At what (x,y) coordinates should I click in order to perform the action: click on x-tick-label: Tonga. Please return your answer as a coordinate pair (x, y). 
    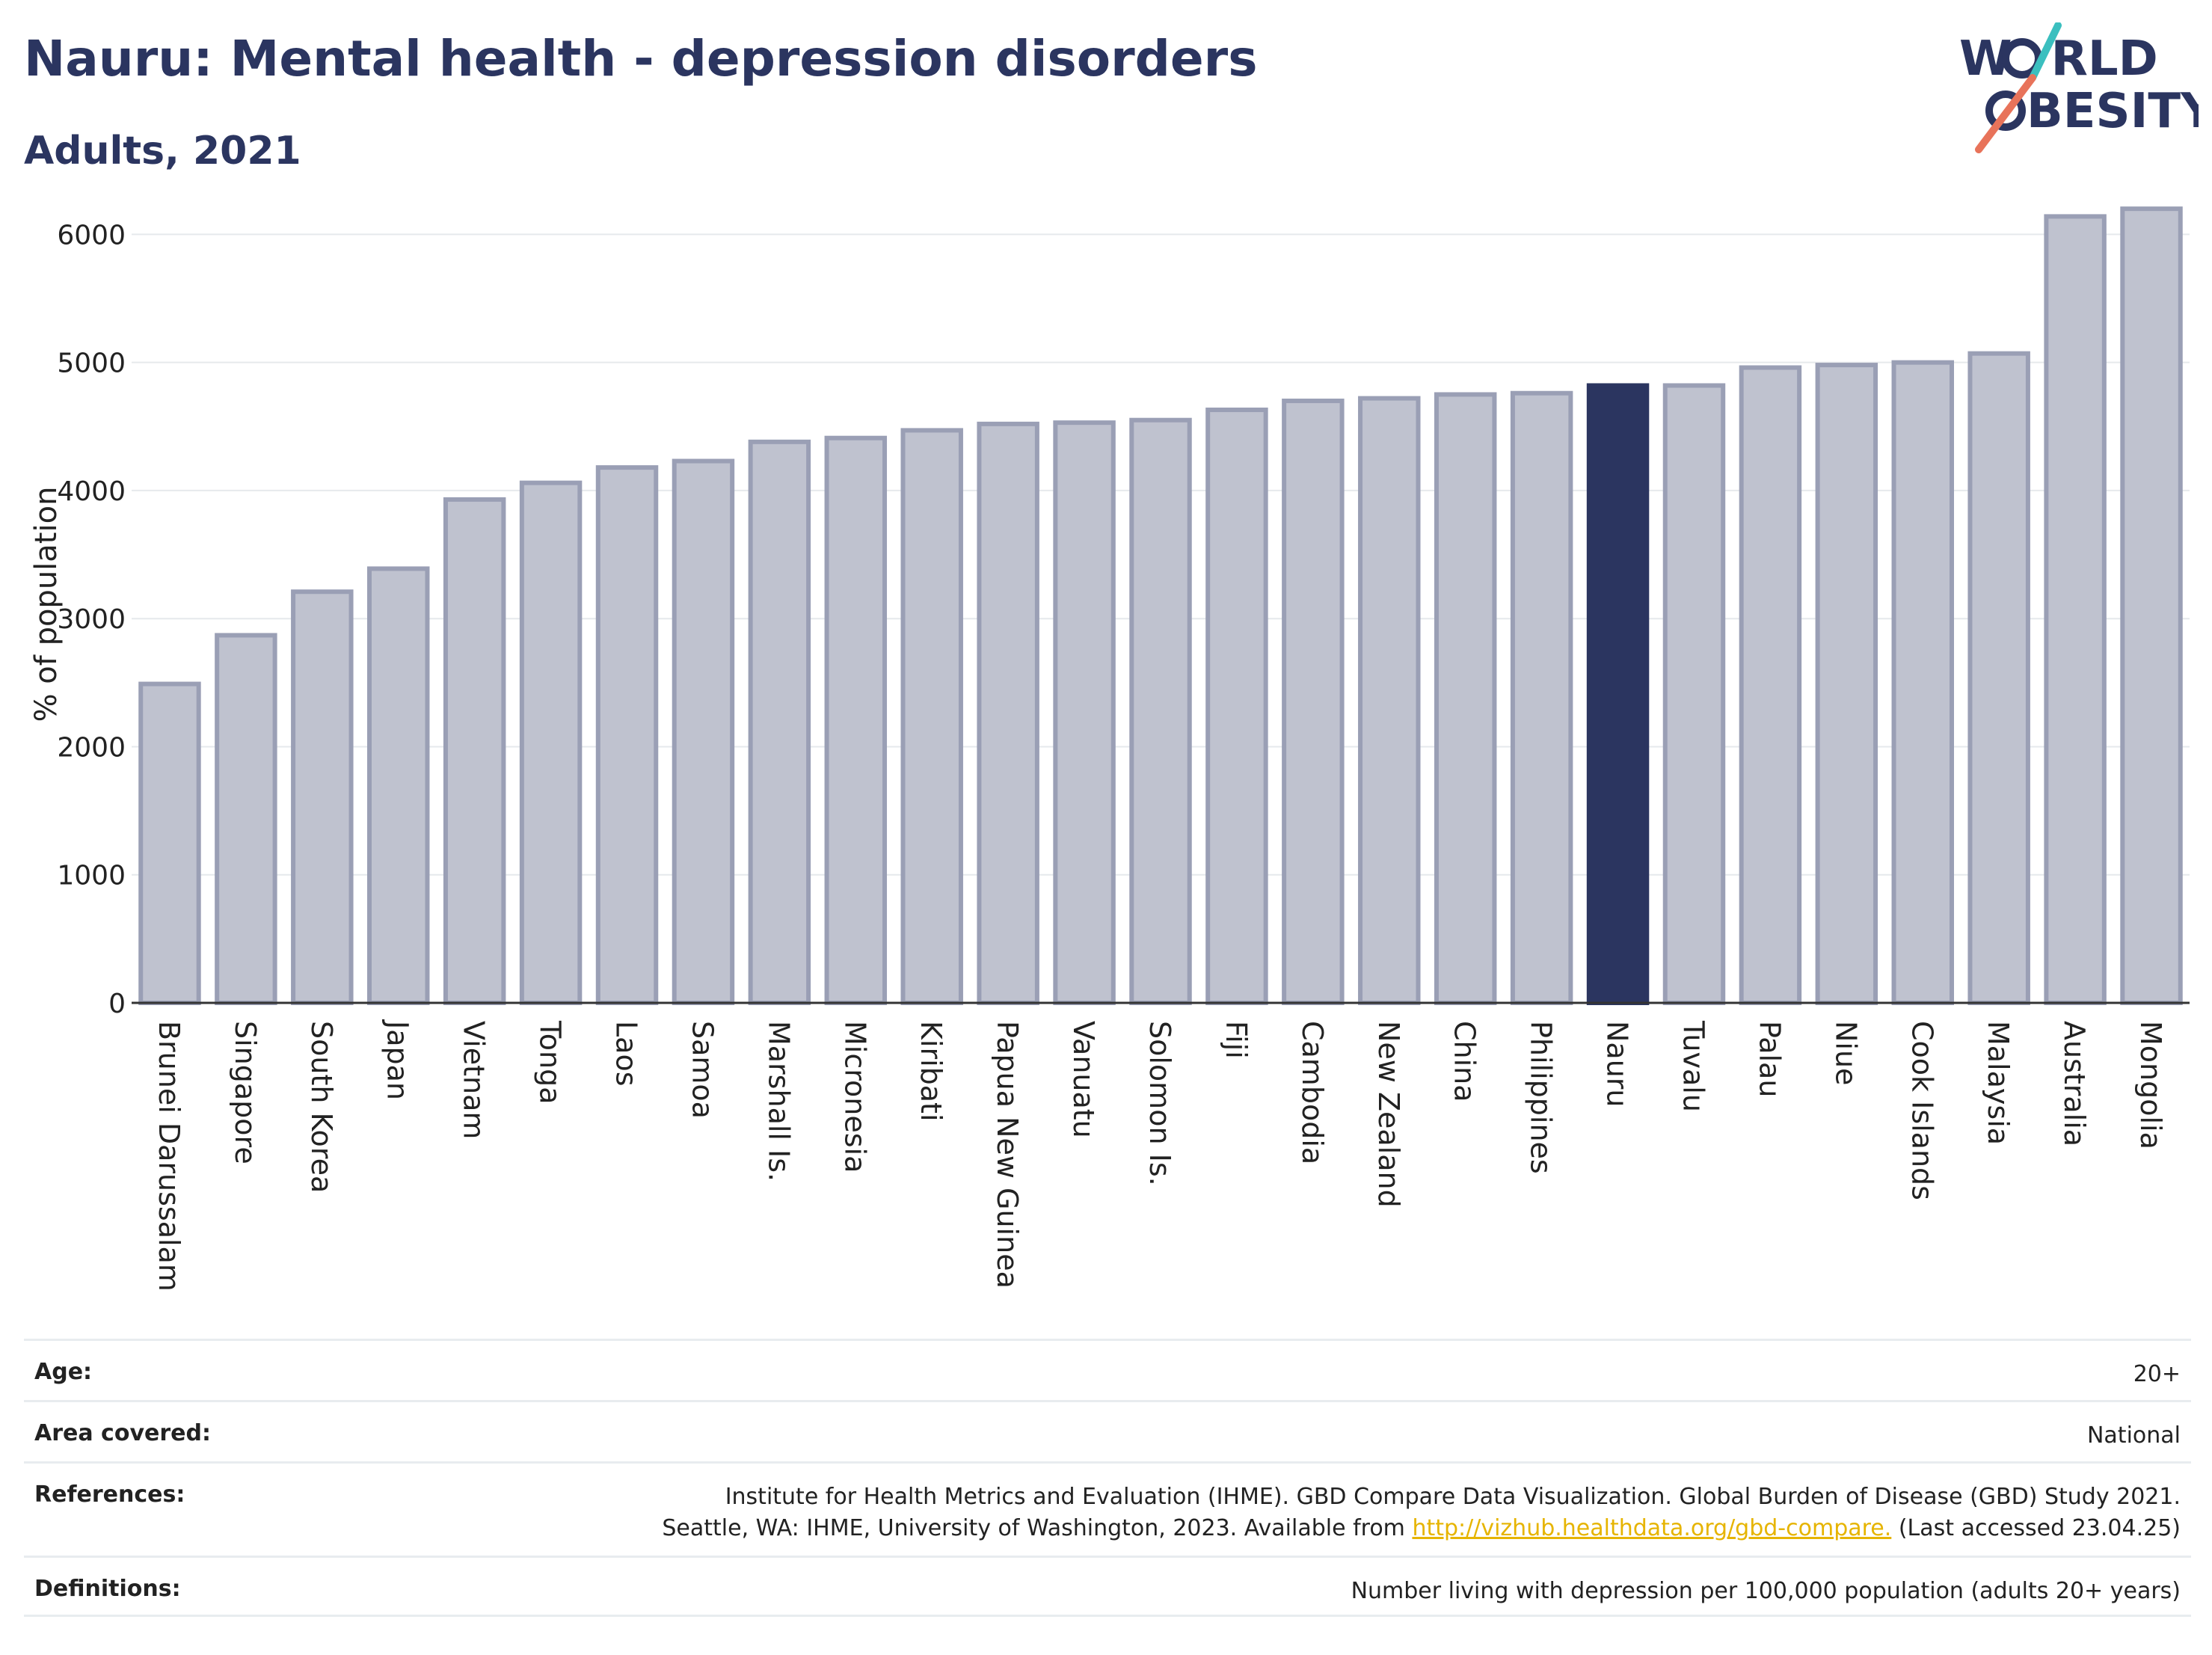
    Looking at the image, I should click on (550, 1062).